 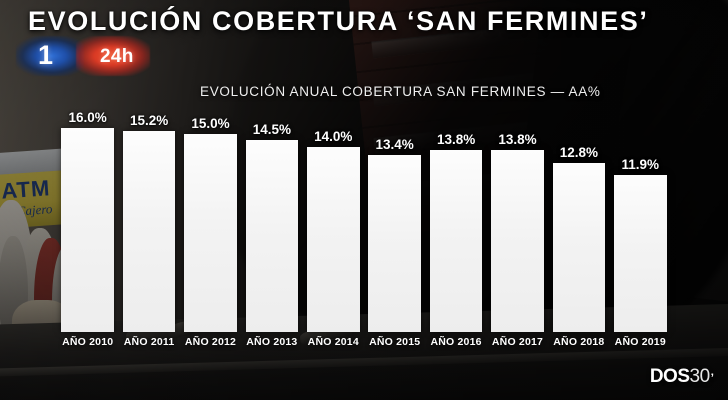 I want to click on watermark-tick-icon: ’, so click(x=712, y=378).